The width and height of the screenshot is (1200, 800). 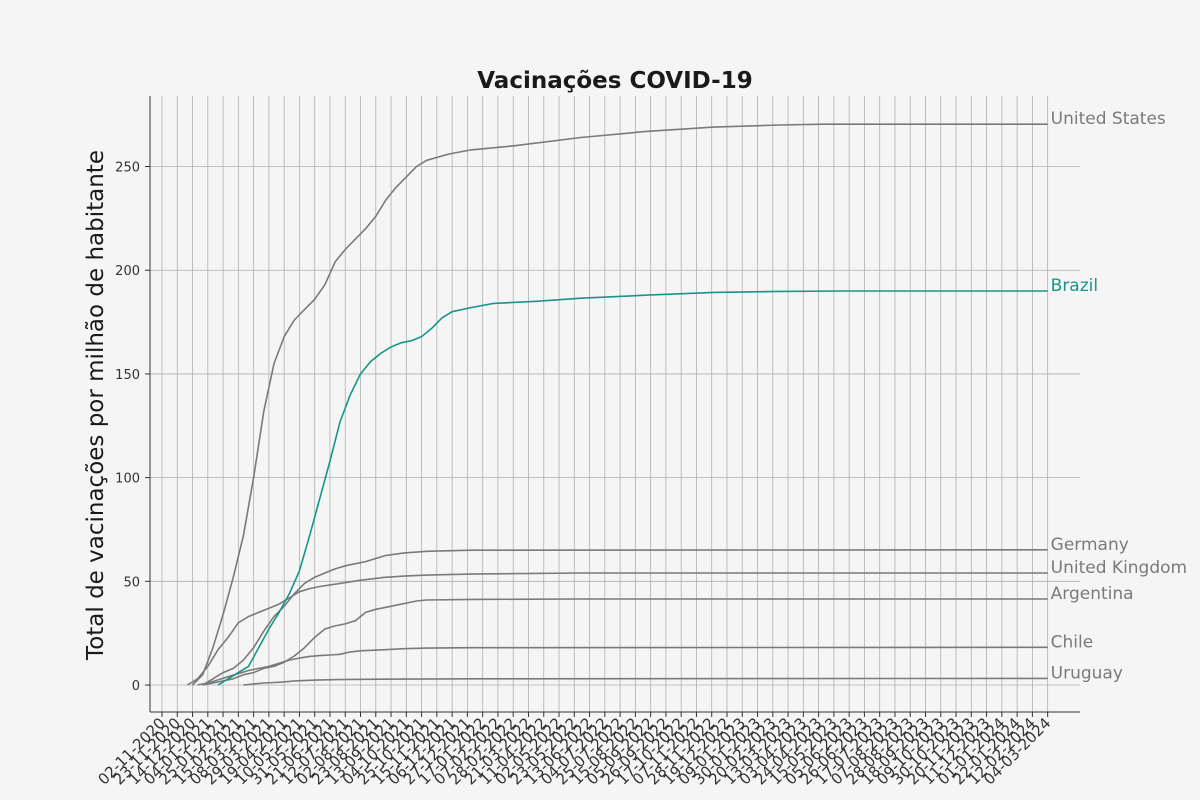 What do you see at coordinates (645, 681) in the screenshot?
I see `series-line-uruguay` at bounding box center [645, 681].